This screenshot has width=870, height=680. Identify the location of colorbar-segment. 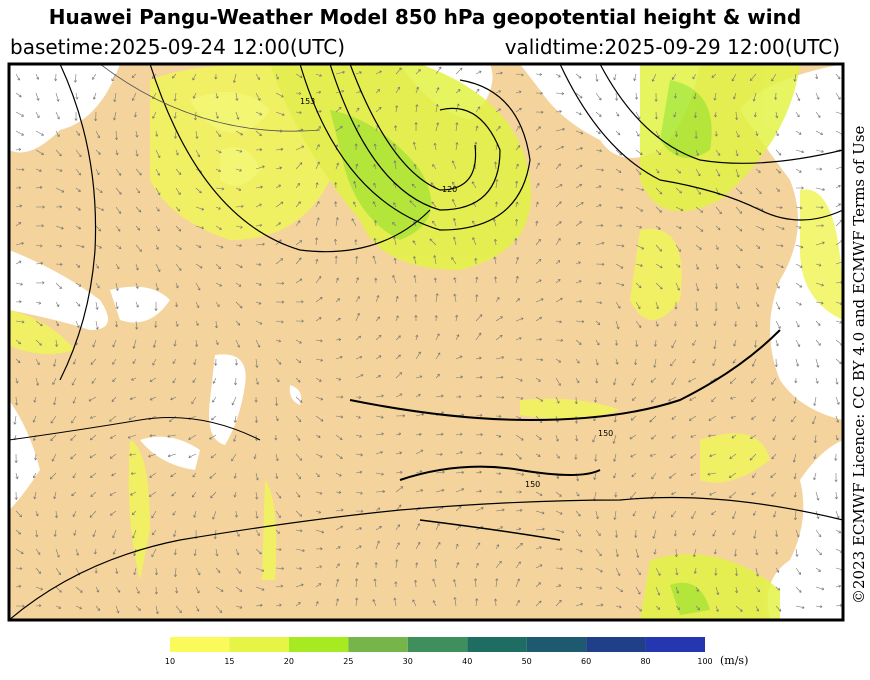
(556, 644).